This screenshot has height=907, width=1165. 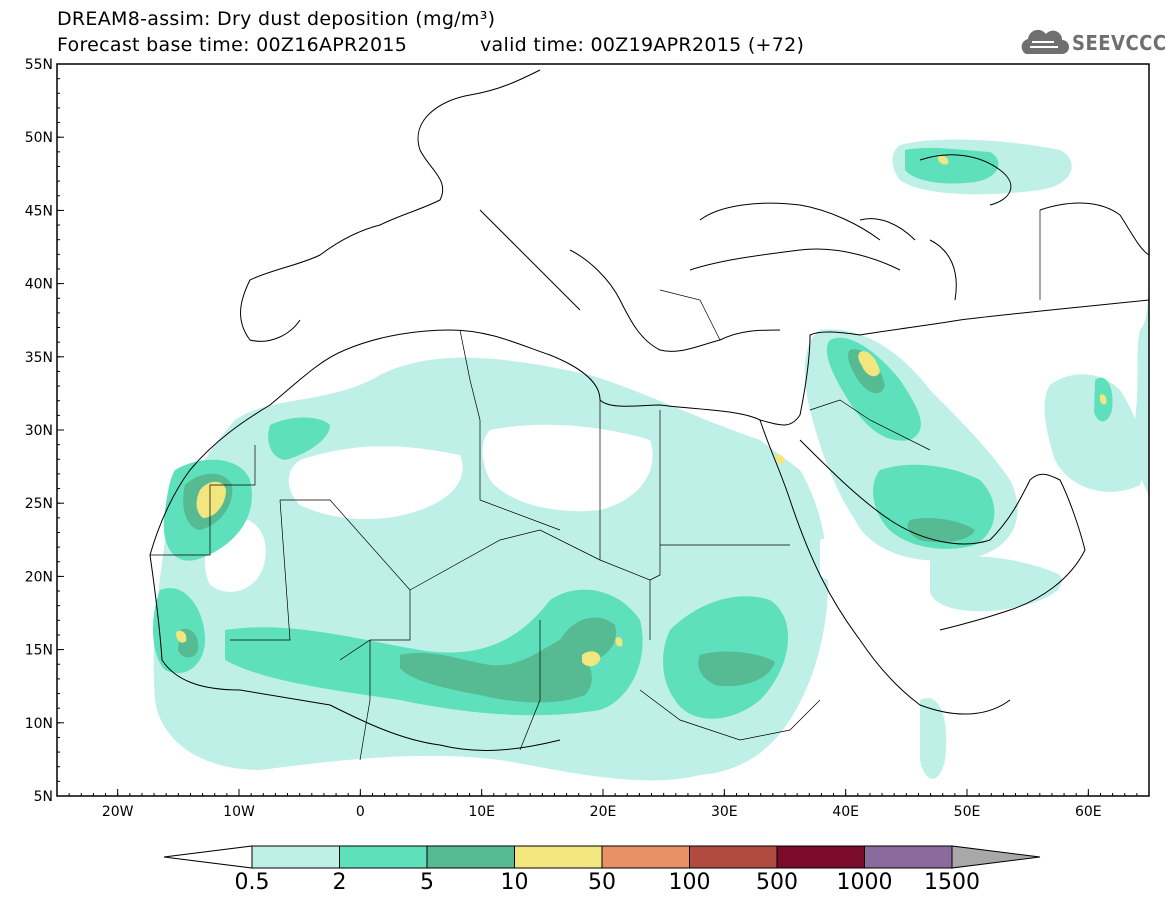 I want to click on lat-label: 25N, so click(x=39, y=504).